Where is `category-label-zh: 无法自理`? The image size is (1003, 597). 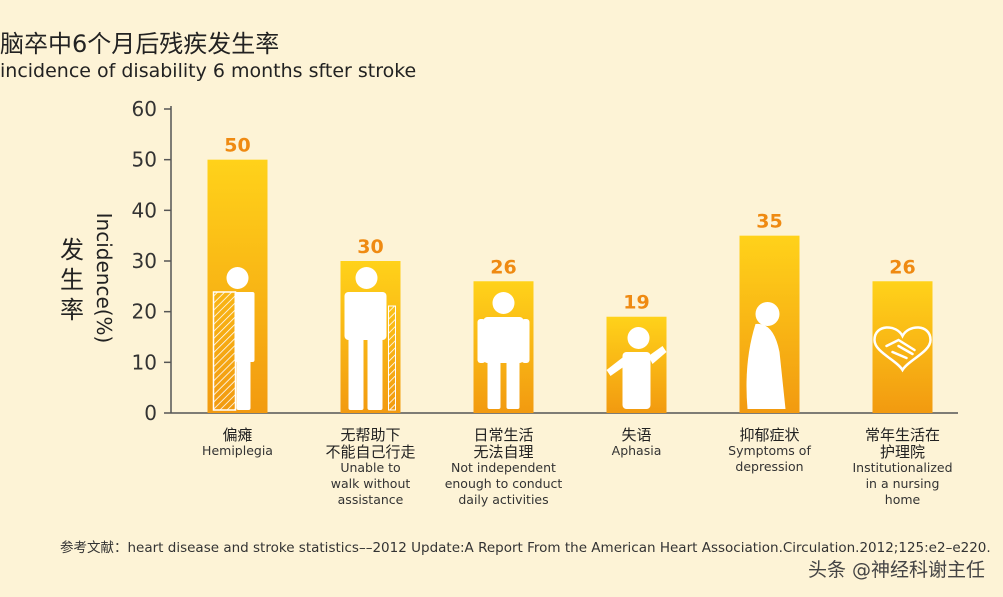 category-label-zh: 无法自理 is located at coordinates (503, 452).